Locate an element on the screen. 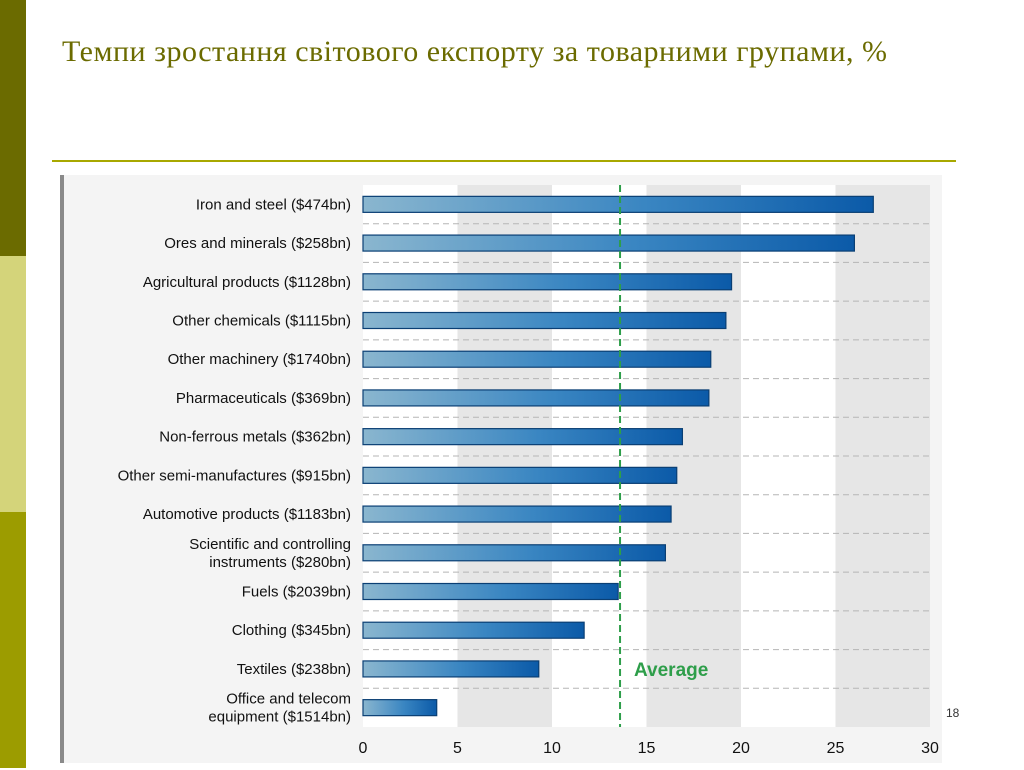 This screenshot has width=1024, height=770. side-bar-bottom is located at coordinates (13, 640).